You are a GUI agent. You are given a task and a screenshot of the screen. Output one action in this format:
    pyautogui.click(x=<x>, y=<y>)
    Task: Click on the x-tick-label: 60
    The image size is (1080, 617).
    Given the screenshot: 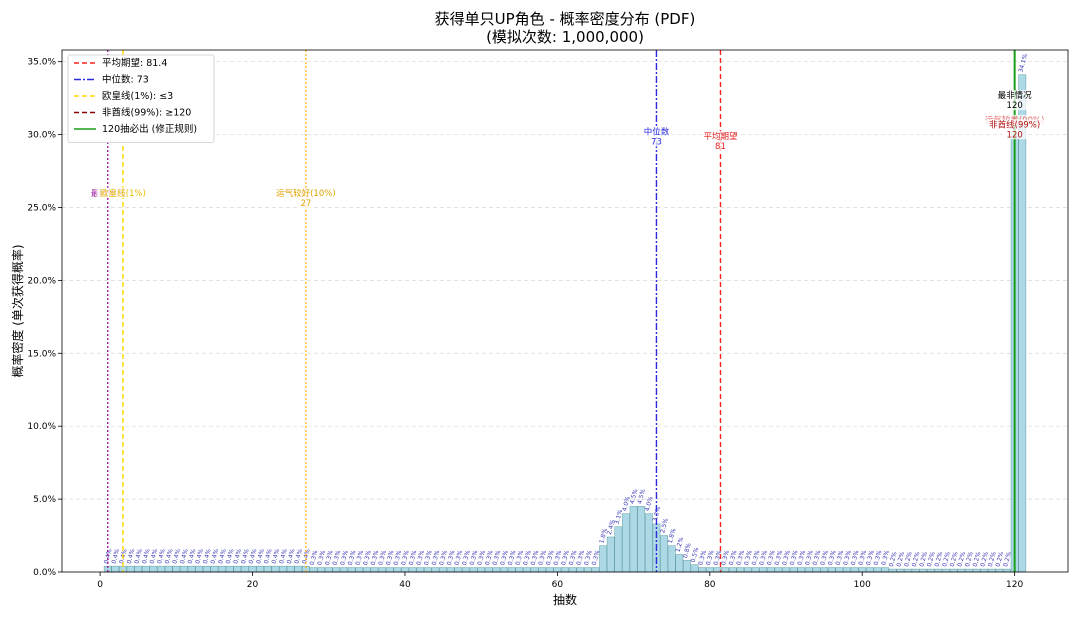 What is the action you would take?
    pyautogui.click(x=558, y=585)
    